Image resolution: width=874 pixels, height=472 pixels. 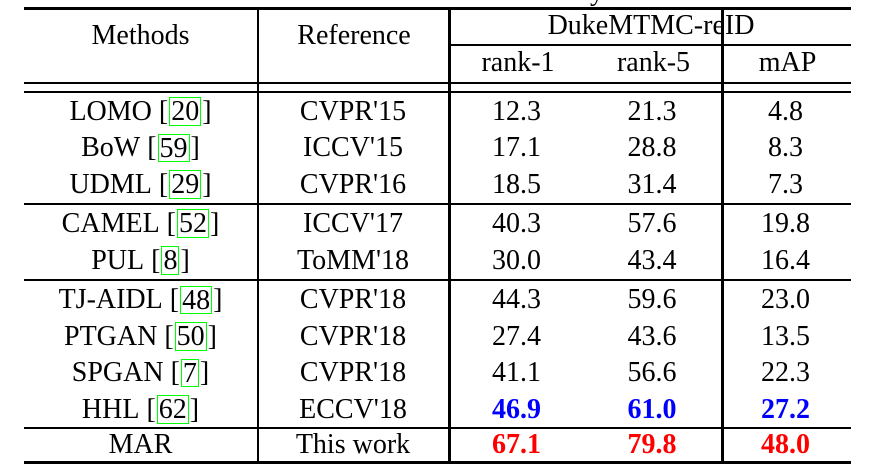 What do you see at coordinates (110, 409) in the screenshot?
I see `method-name: HHL` at bounding box center [110, 409].